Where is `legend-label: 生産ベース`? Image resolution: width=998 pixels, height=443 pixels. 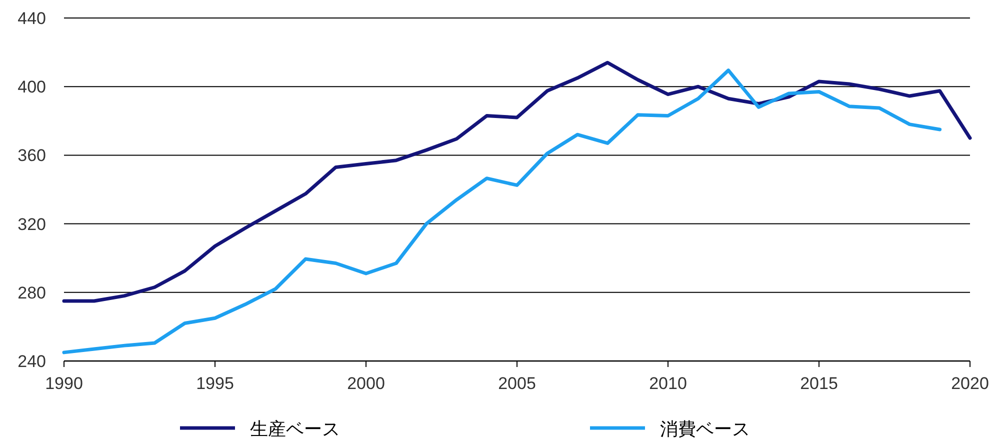 legend-label: 生産ベース is located at coordinates (295, 429).